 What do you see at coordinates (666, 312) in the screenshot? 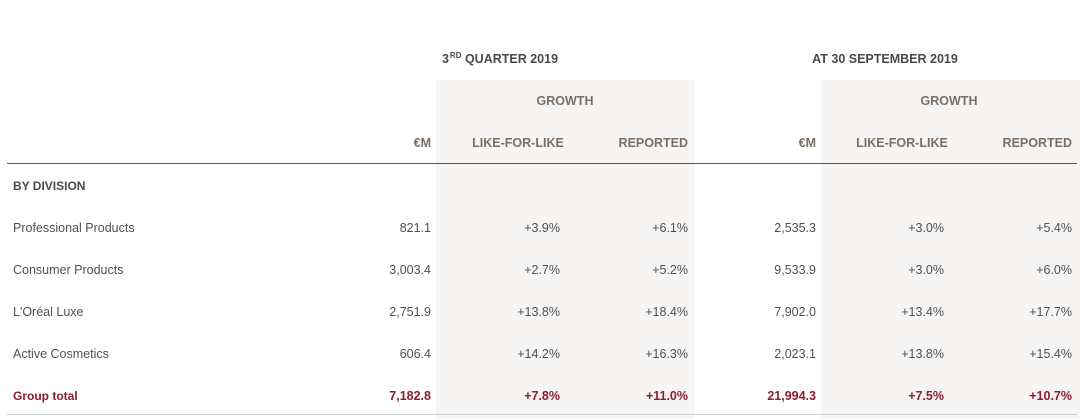
I see `q3-reported-value: +18.4%` at bounding box center [666, 312].